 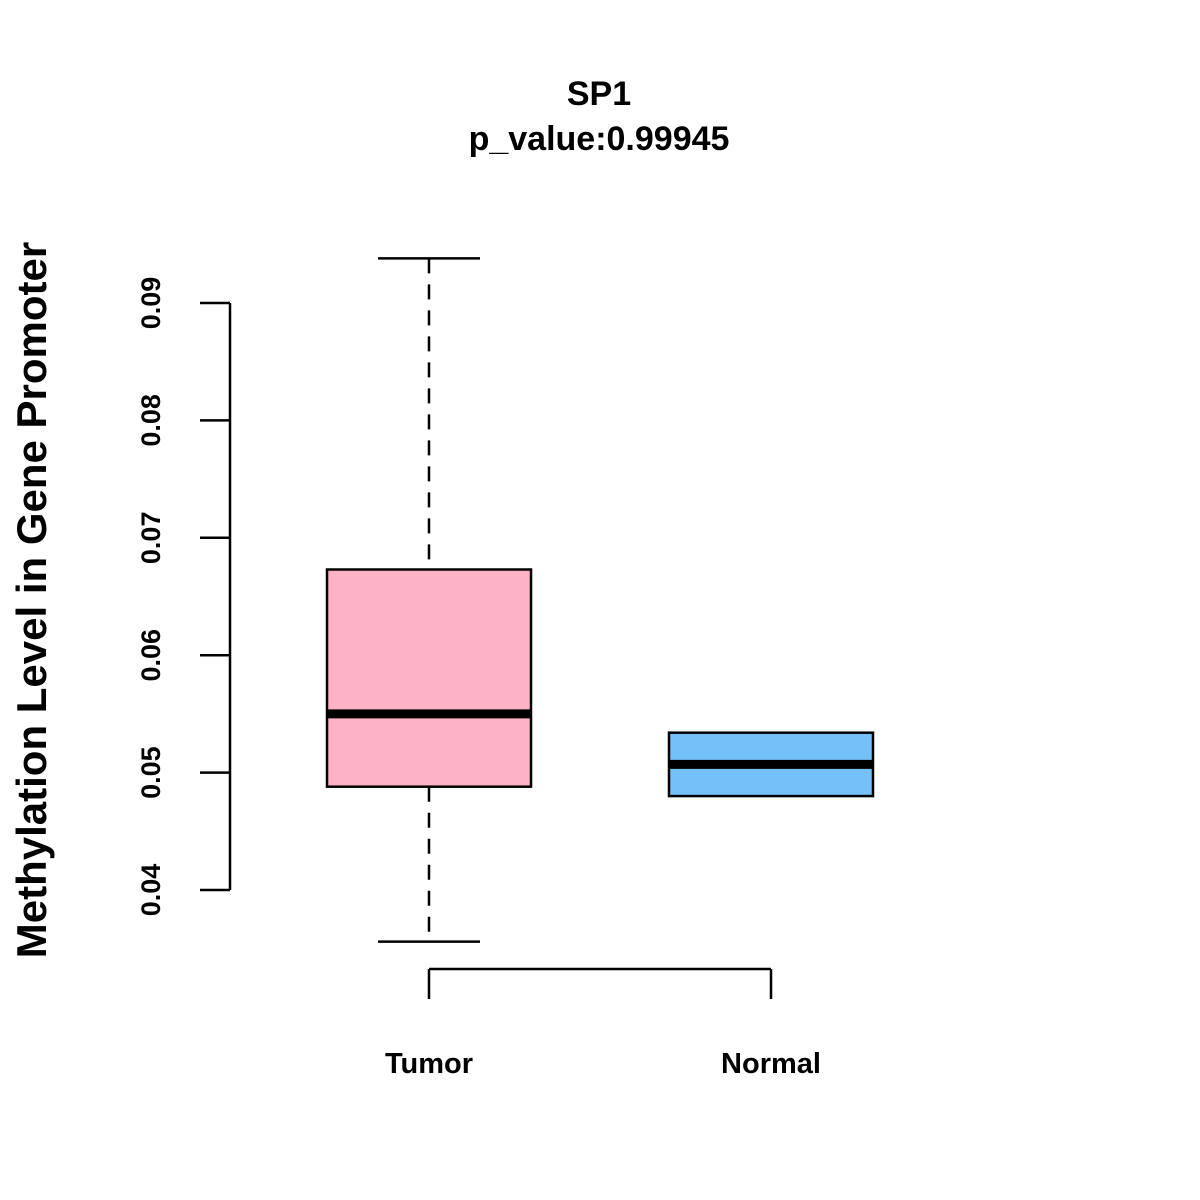 What do you see at coordinates (599, 139) in the screenshot?
I see `chart-subtitle: p_value:0.99945` at bounding box center [599, 139].